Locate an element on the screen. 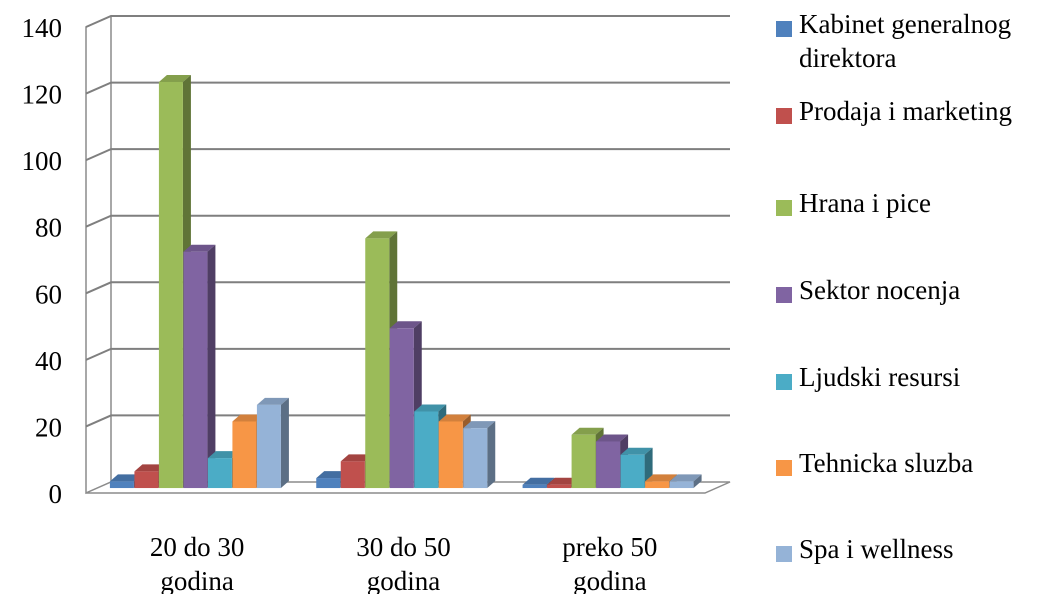  y-tick-label: 100 is located at coordinates (42, 161).